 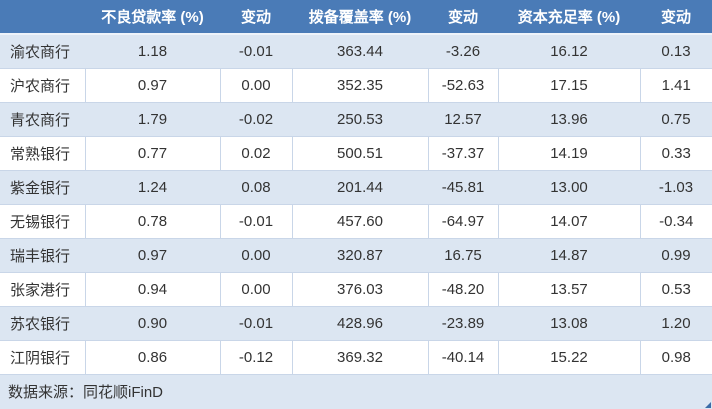 I want to click on table-row: 苏农银行 0.90 -0.01 428.96 -23.89 13.08 1.20, so click(x=356, y=323).